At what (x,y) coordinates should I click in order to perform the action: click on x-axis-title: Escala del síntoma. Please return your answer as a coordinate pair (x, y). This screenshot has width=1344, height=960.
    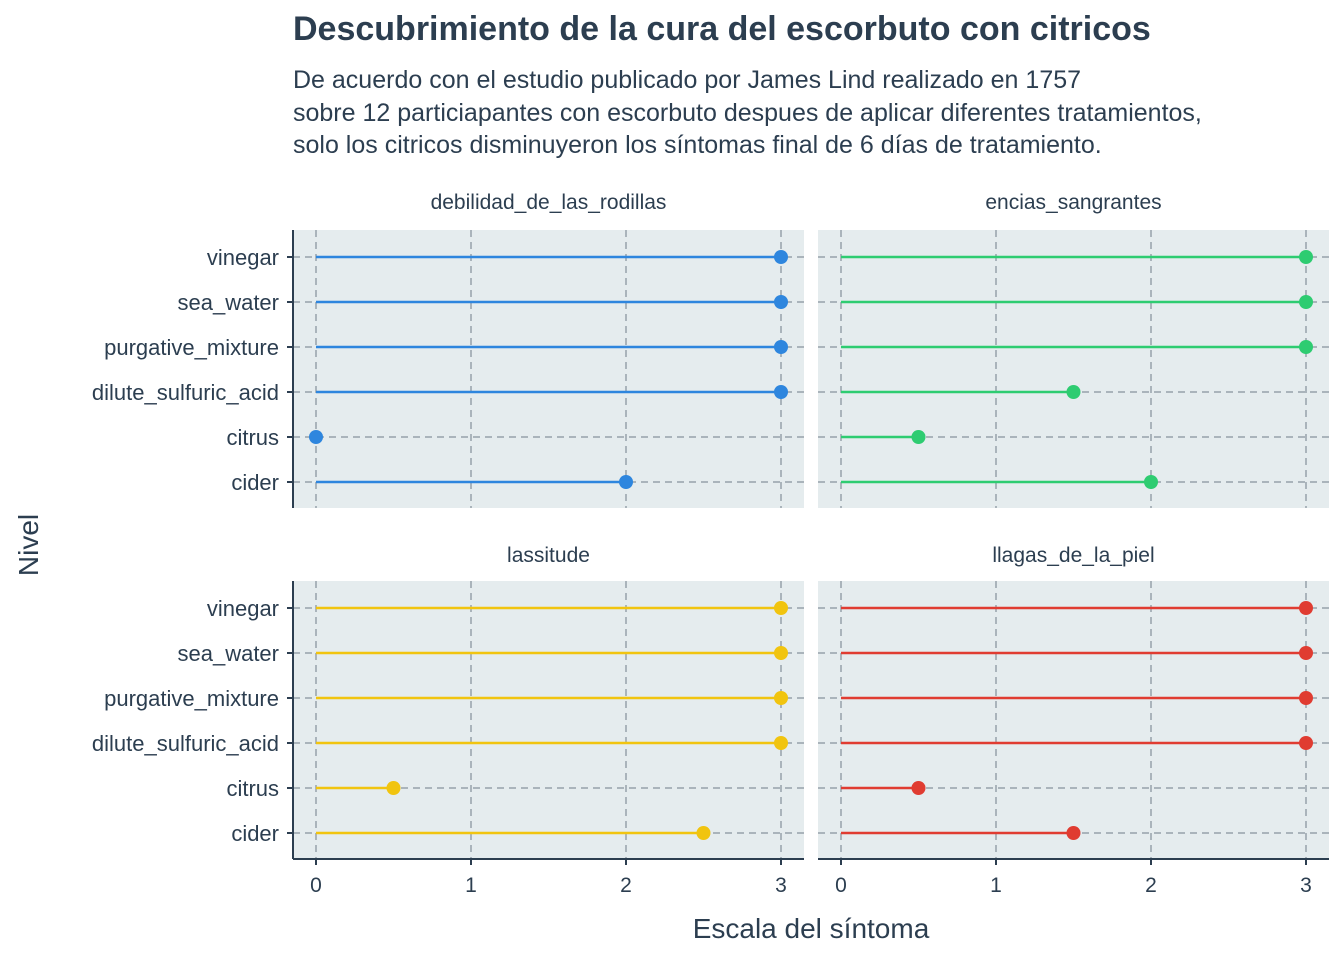
    Looking at the image, I should click on (811, 928).